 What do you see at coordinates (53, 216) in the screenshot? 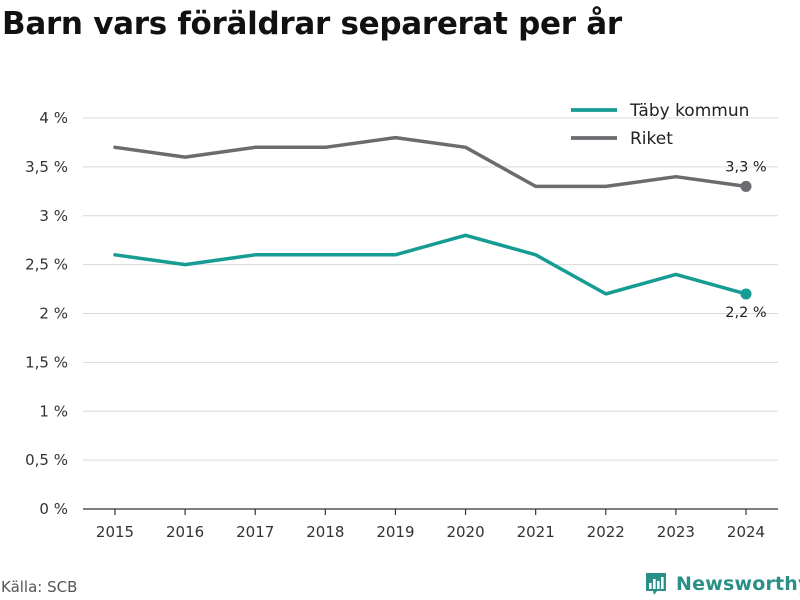
I see `y-tick-label: 3 %` at bounding box center [53, 216].